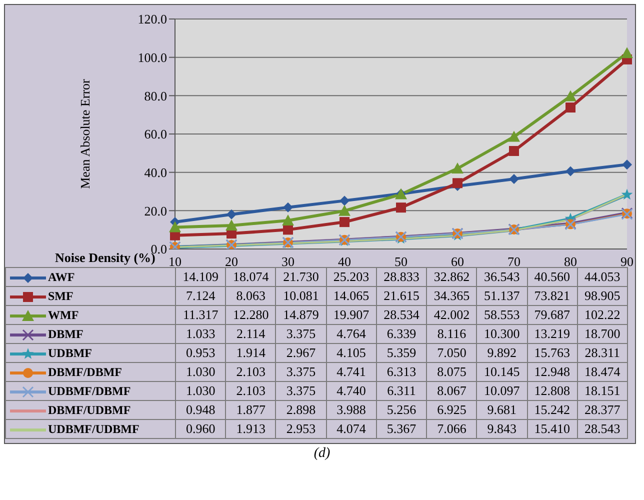  I want to click on x-tick-label: 60, so click(457, 262).